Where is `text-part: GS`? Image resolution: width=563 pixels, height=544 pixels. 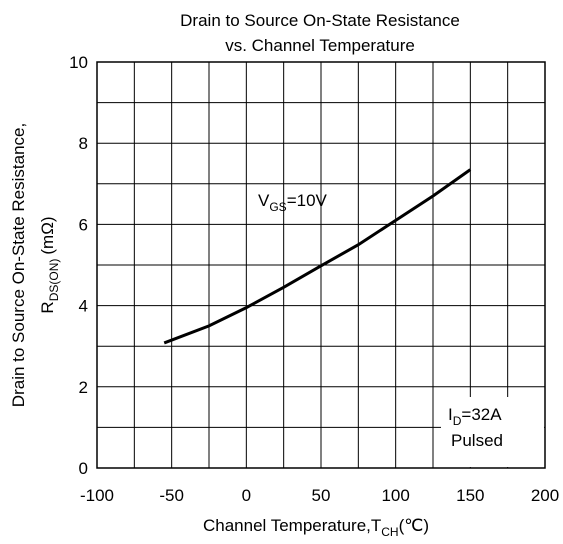
text-part: GS is located at coordinates (277, 207).